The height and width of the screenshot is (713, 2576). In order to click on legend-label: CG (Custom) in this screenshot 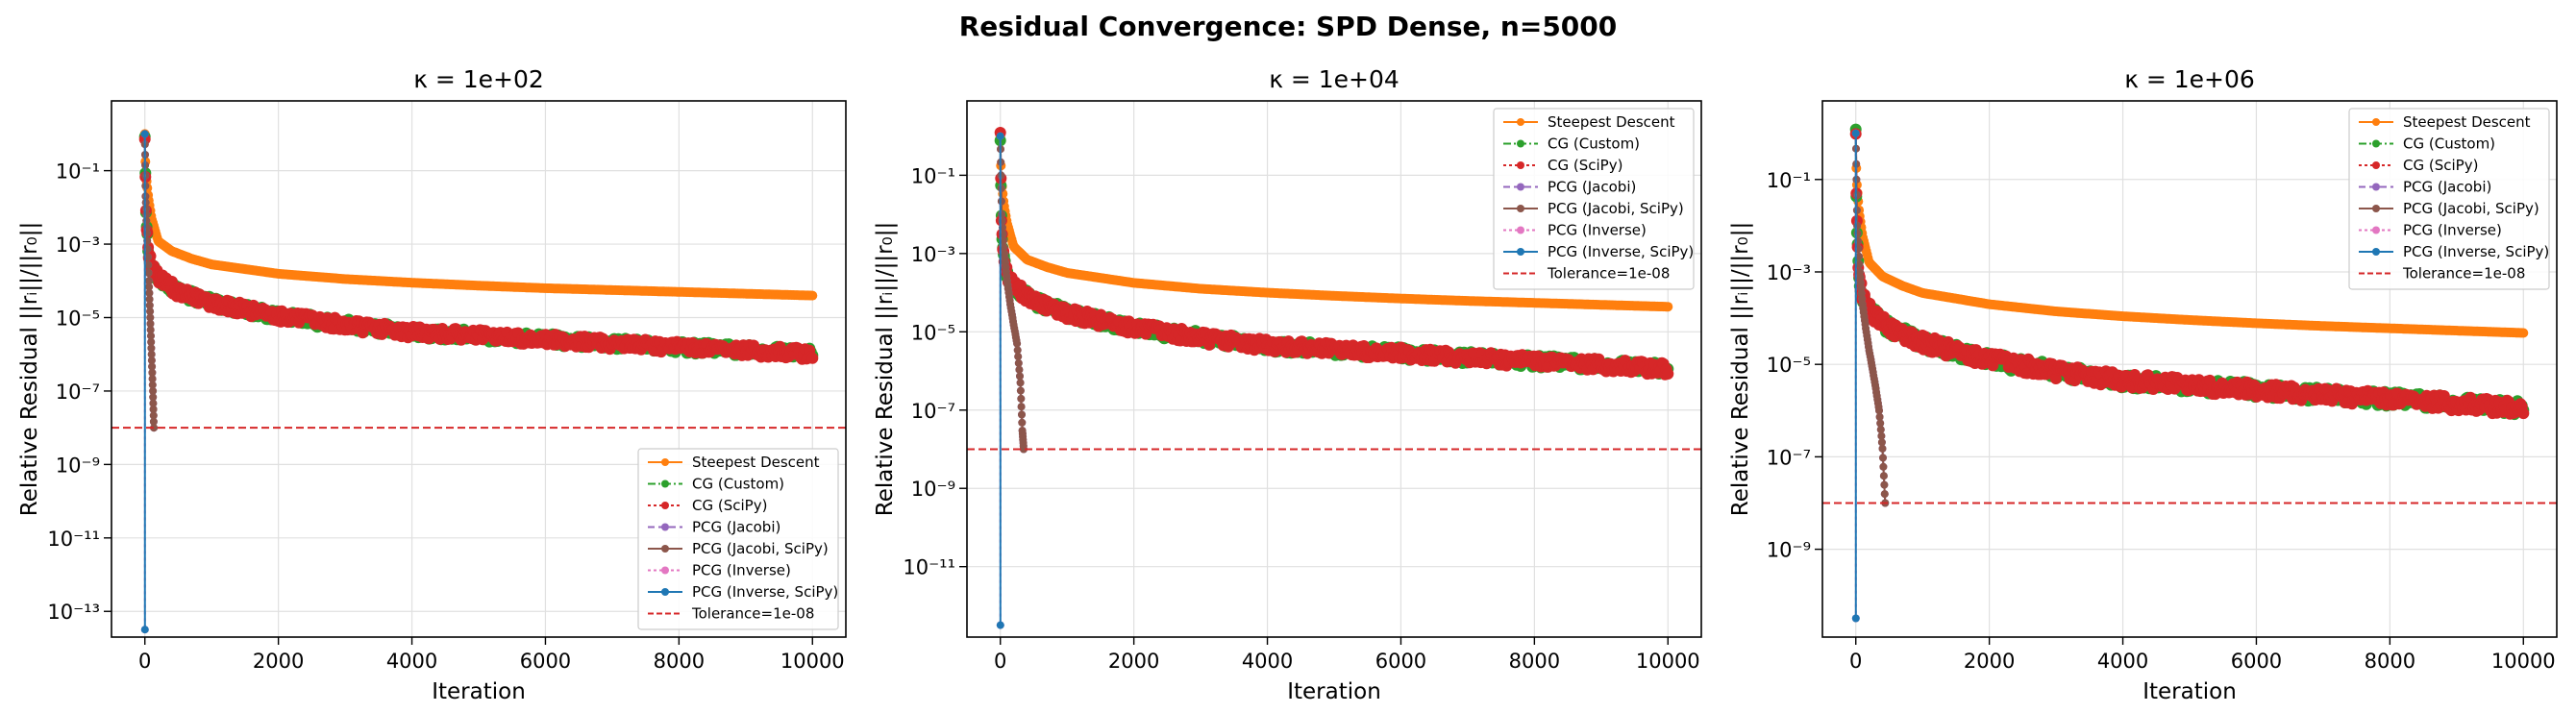, I will do `click(1594, 144)`.